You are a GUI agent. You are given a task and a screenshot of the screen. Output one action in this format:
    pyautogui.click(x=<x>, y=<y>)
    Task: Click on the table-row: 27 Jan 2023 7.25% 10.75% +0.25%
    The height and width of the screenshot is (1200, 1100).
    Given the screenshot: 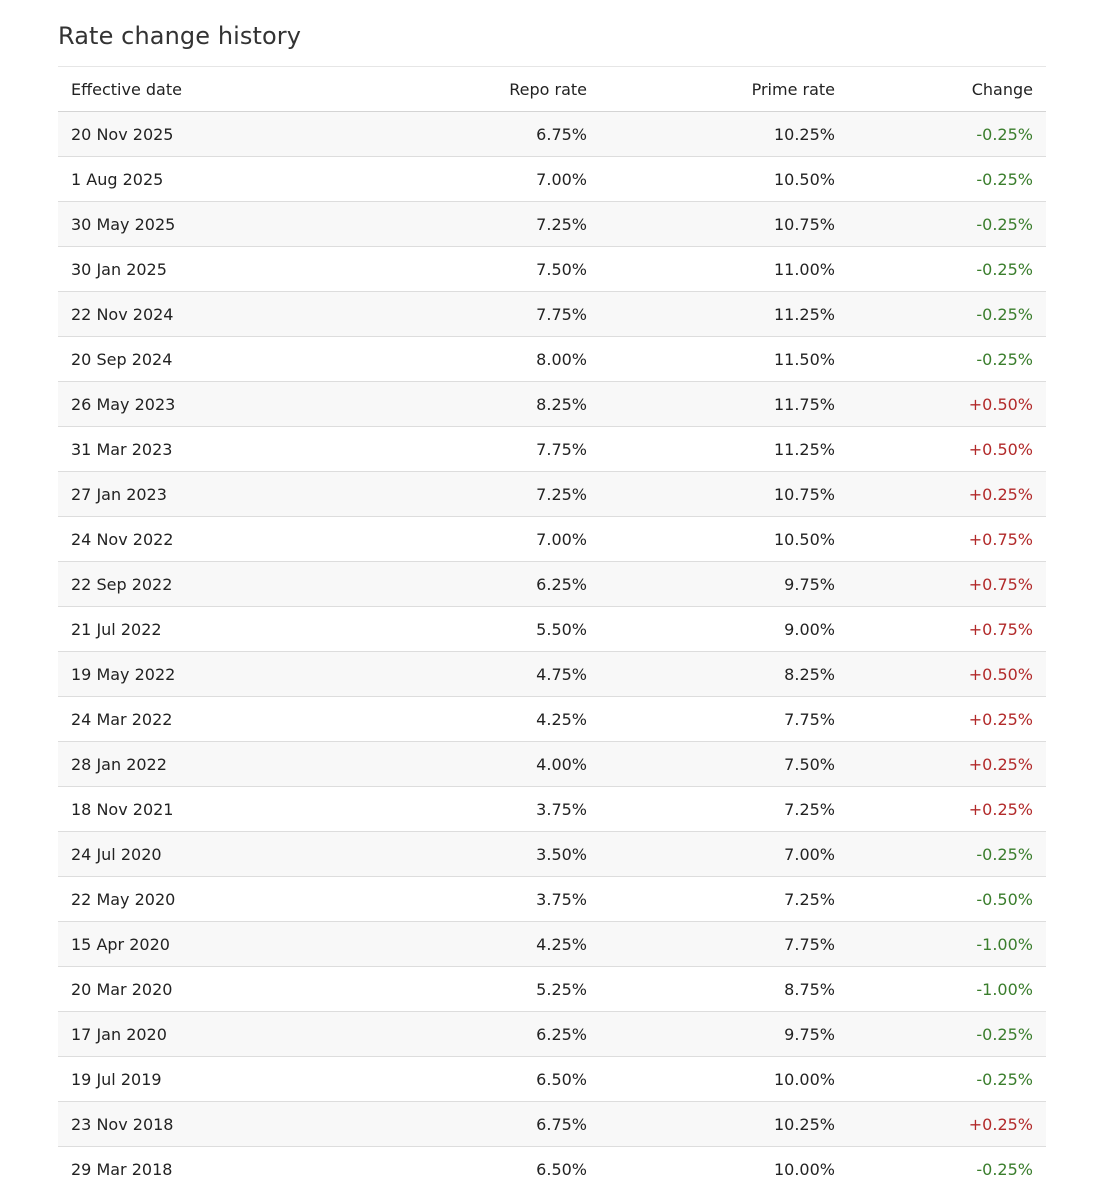 What is the action you would take?
    pyautogui.click(x=552, y=494)
    